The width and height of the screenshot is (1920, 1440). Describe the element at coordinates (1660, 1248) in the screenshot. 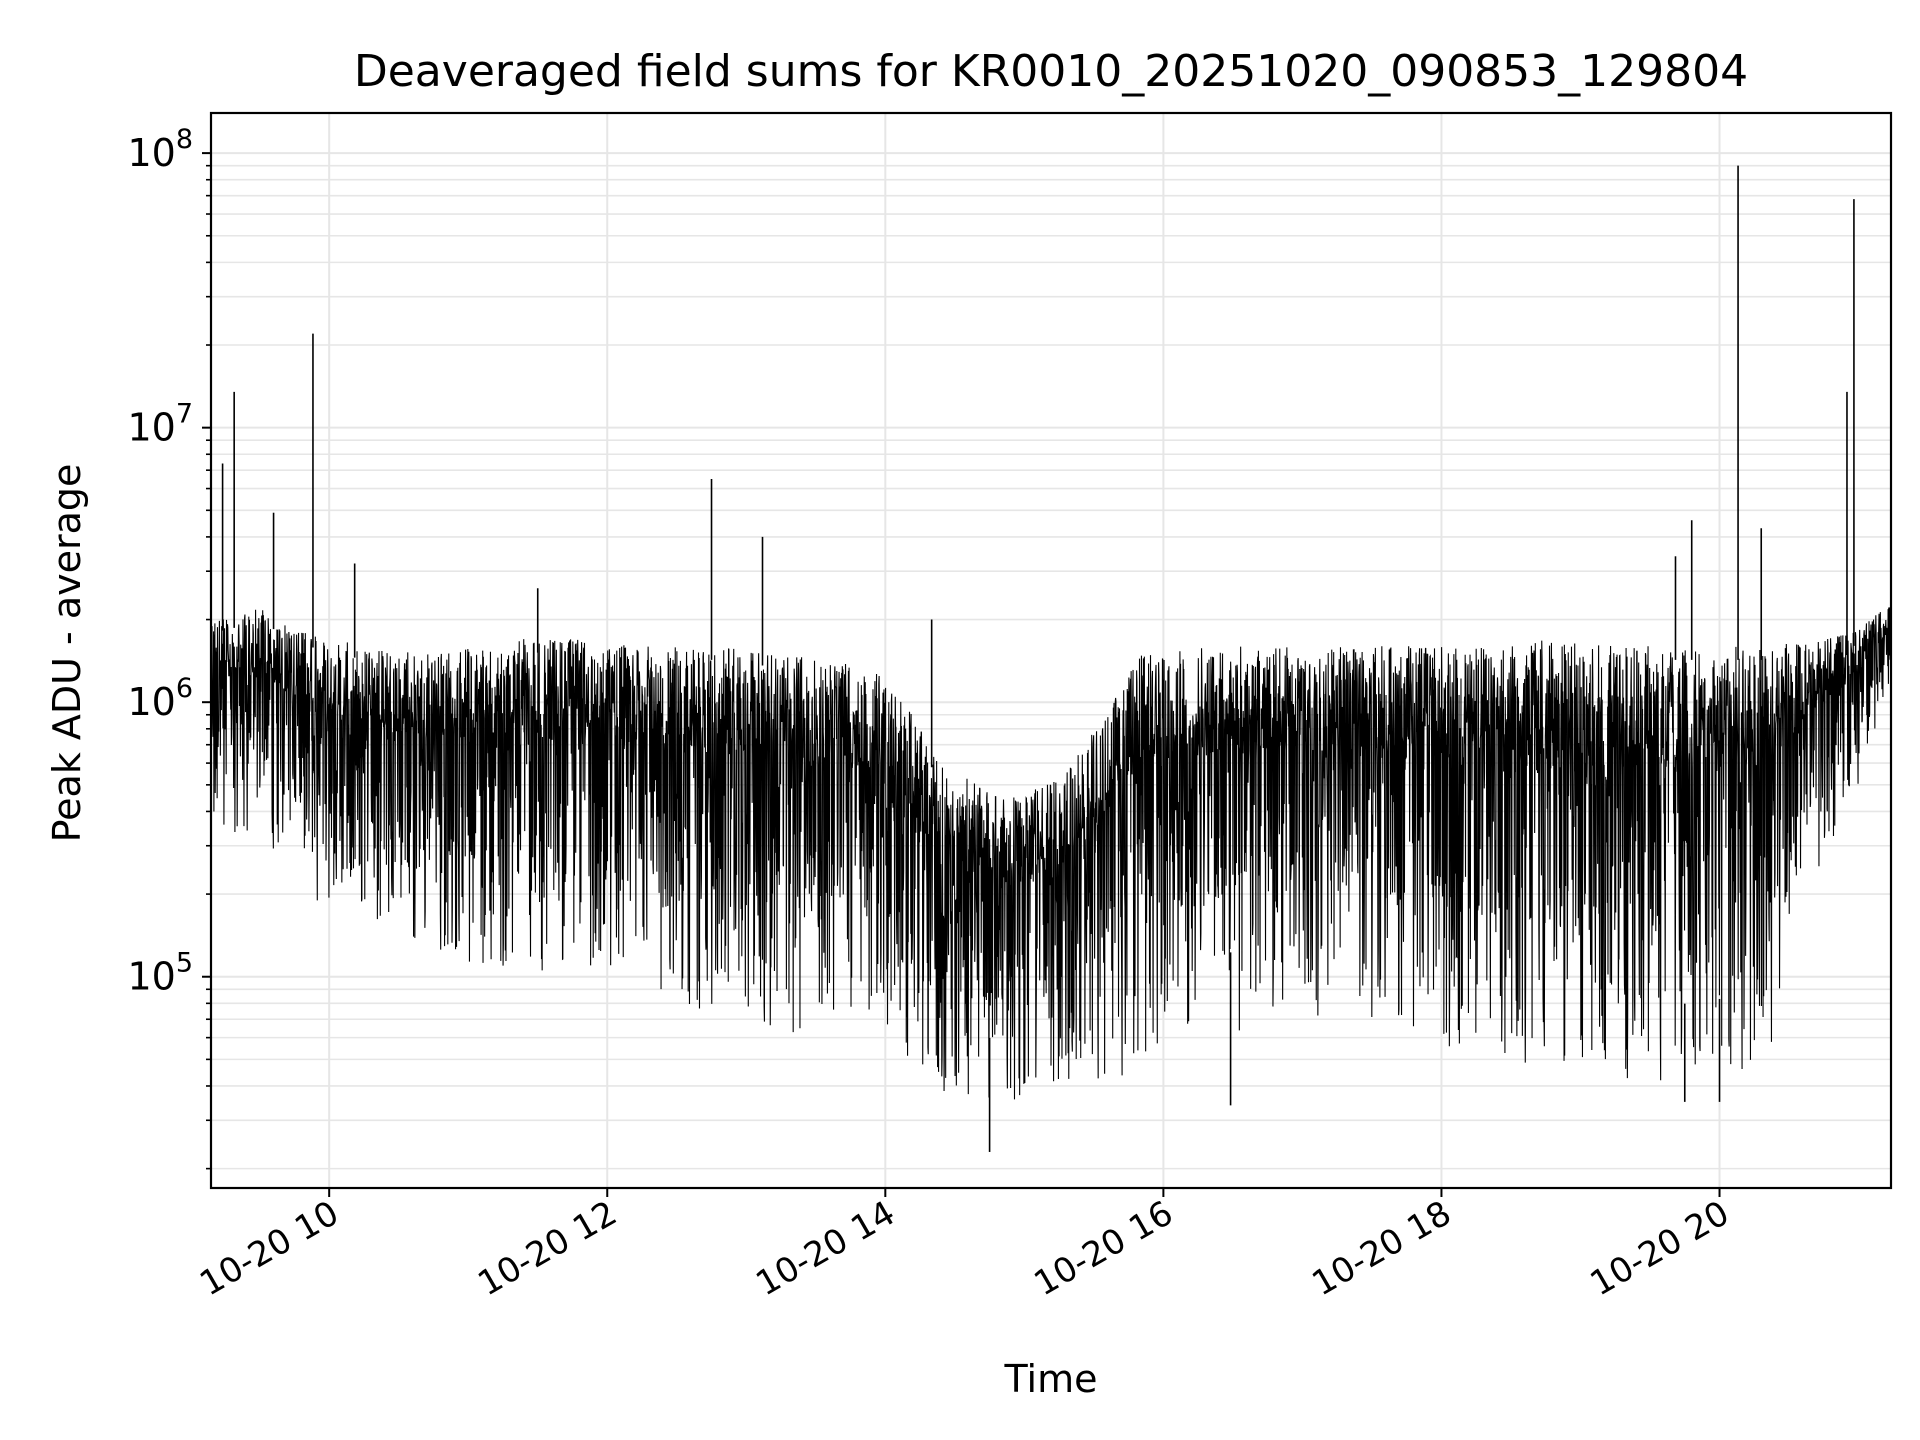

I see `x-tick-label: 10-20 20` at that location.